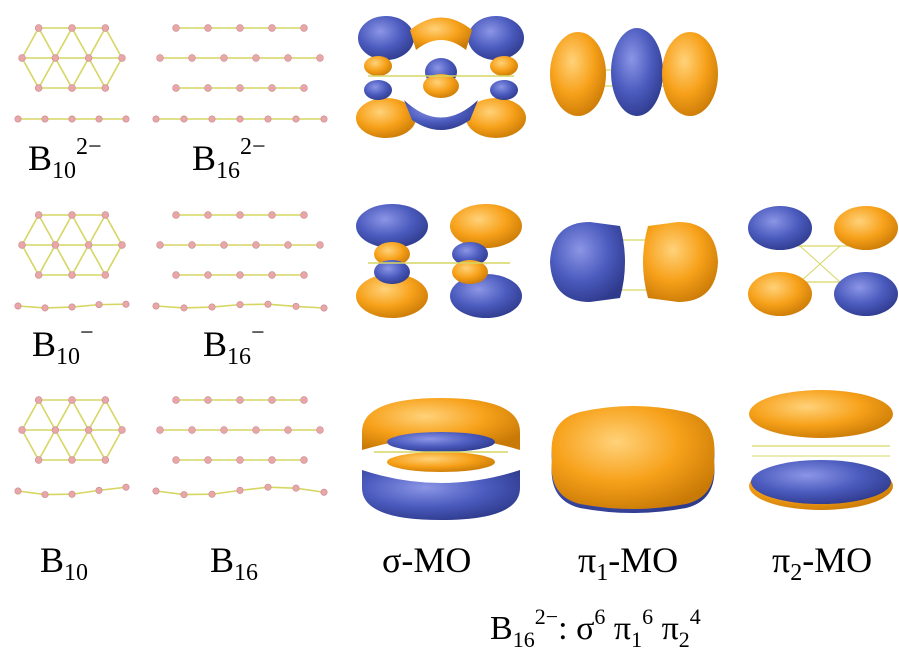 Image resolution: width=899 pixels, height=652 pixels. What do you see at coordinates (633, 459) in the screenshot?
I see `pi1-mo-neutral` at bounding box center [633, 459].